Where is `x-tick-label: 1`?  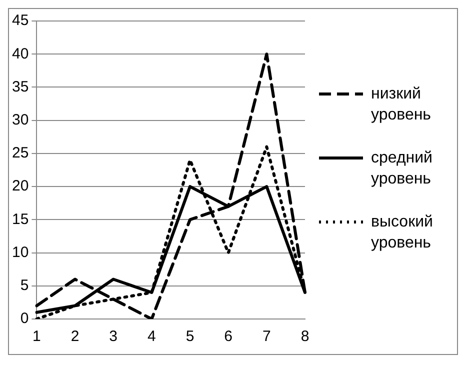 x-tick-label: 1 is located at coordinates (36, 337).